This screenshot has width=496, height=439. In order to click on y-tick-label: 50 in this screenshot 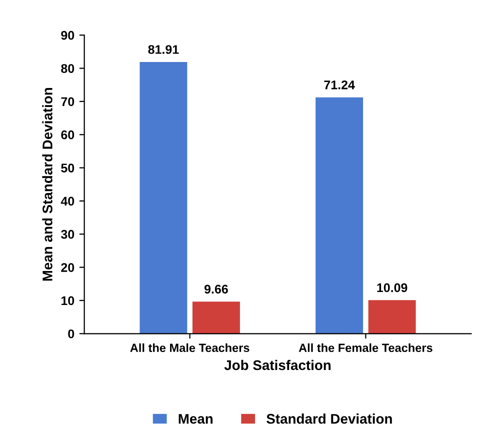, I will do `click(67, 168)`.